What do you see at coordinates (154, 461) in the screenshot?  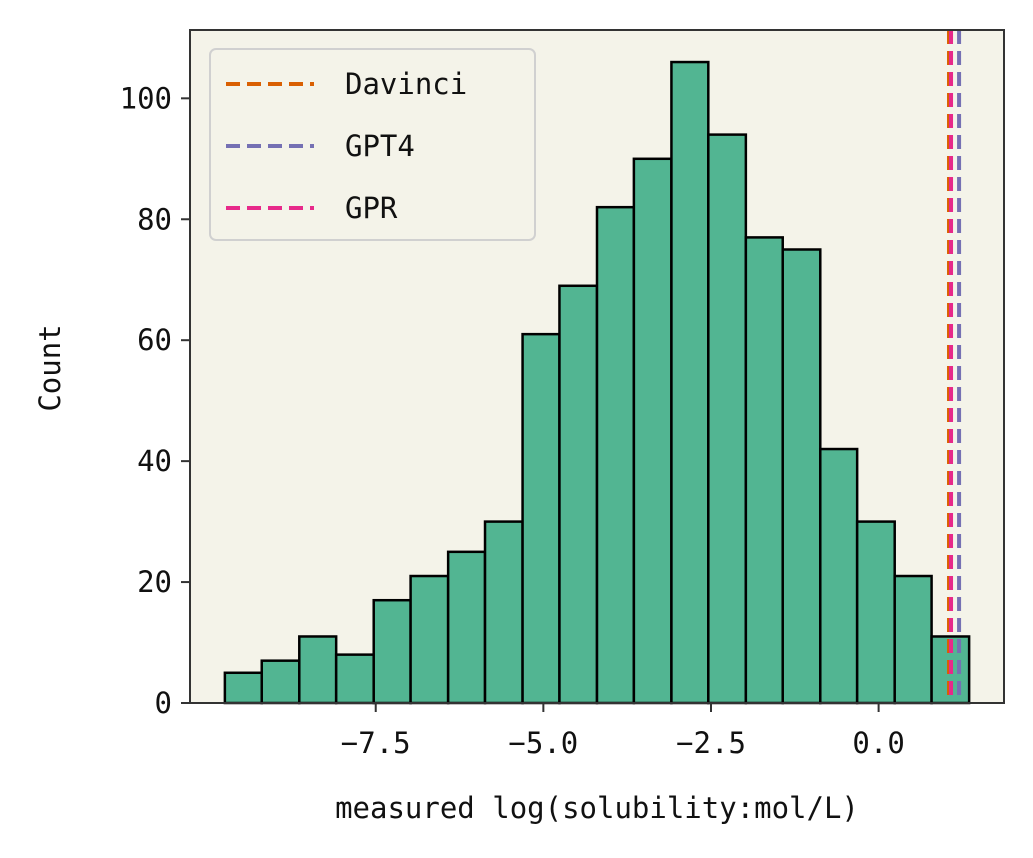 I see `y-tick-label: 40` at bounding box center [154, 461].